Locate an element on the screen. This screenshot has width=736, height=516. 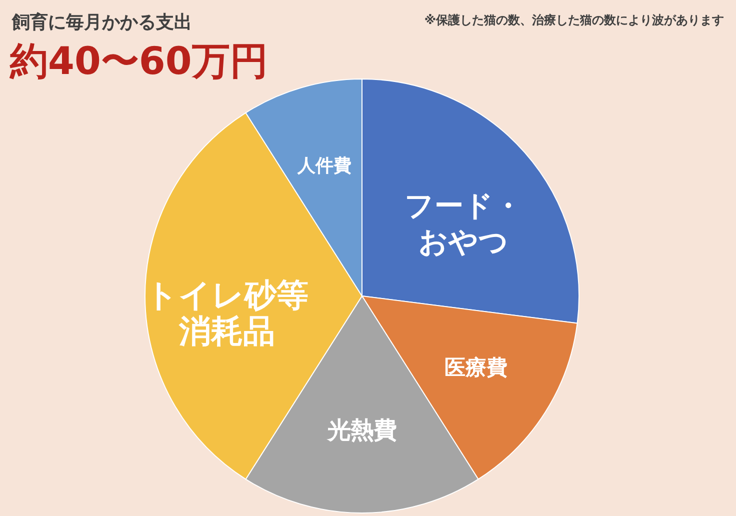
slice-label: フード・おやつ is located at coordinates (463, 223).